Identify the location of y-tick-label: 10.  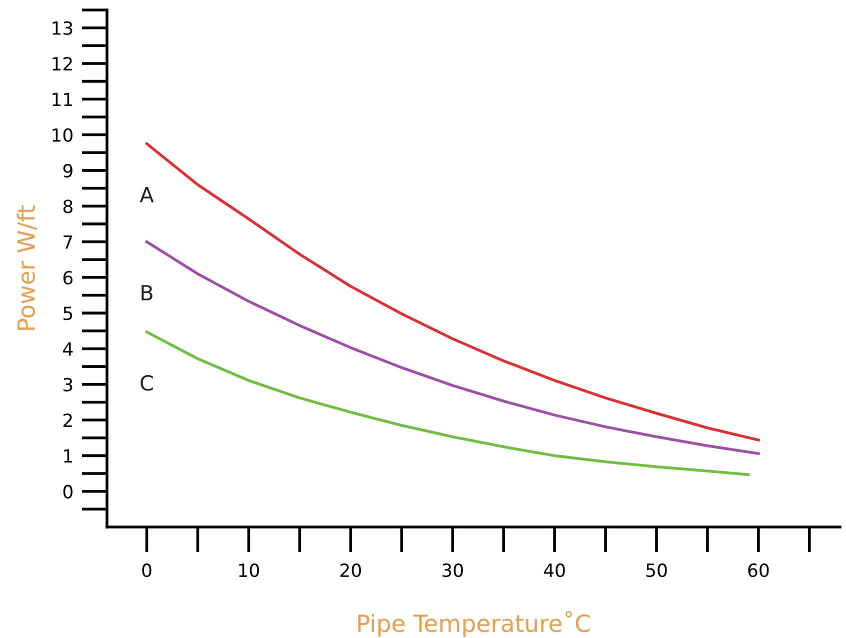
(62, 135).